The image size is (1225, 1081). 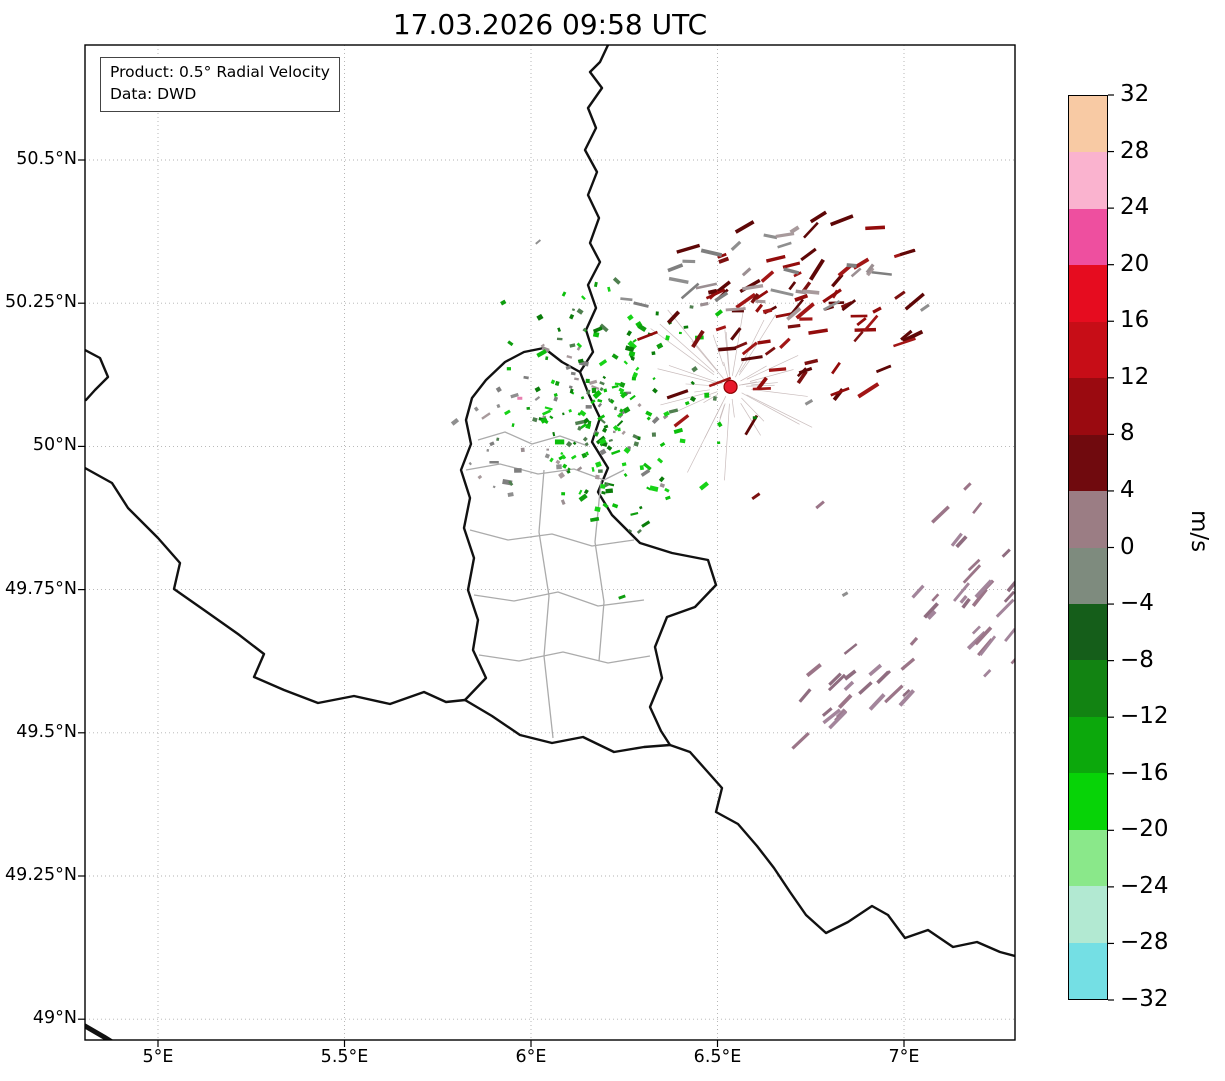 I want to click on colorbar-tick-label: 32, so click(x=1135, y=94).